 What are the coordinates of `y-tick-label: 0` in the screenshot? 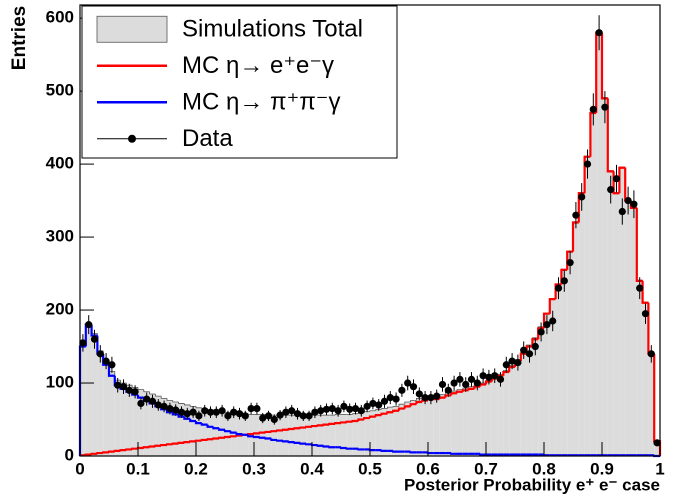 It's located at (69, 454).